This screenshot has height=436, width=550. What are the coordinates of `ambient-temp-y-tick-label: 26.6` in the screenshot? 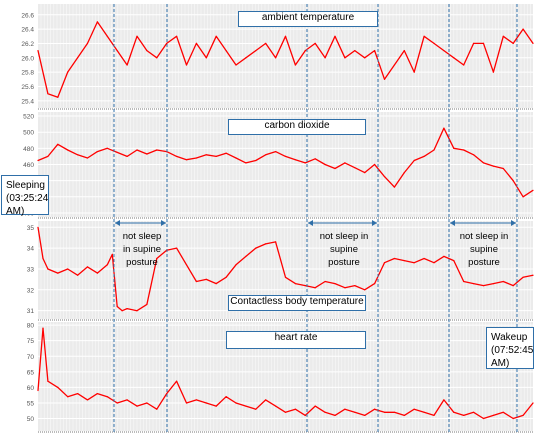 It's located at (27, 15).